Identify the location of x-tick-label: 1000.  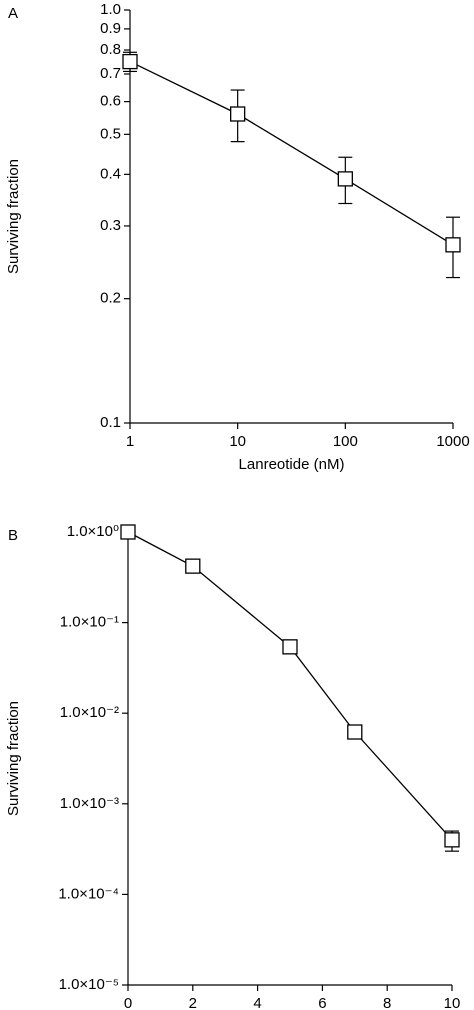
(452, 441).